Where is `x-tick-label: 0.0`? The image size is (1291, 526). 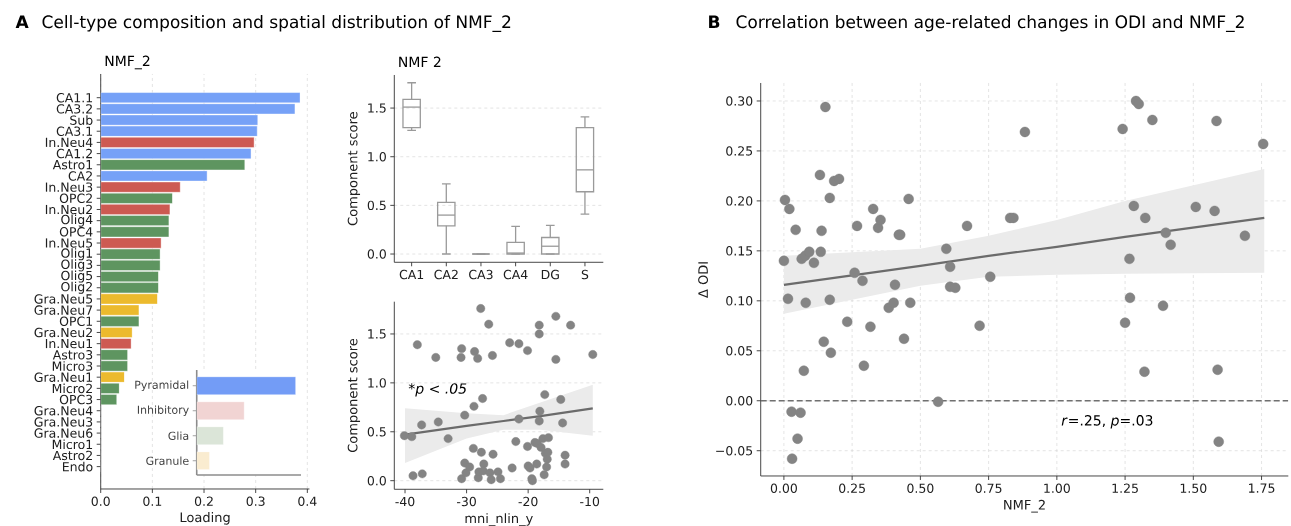
x-tick-label: 0.0 is located at coordinates (100, 501).